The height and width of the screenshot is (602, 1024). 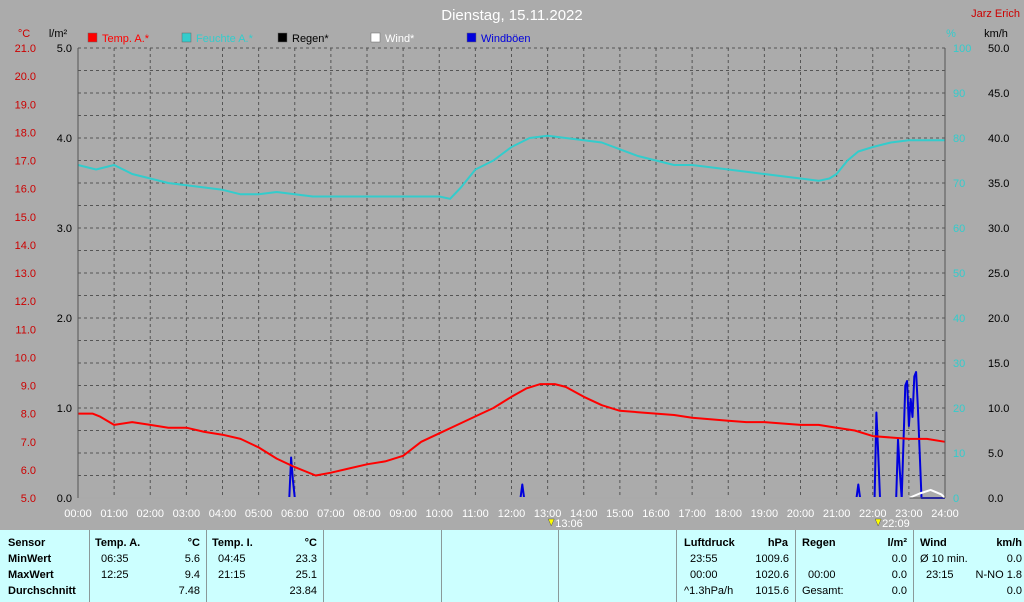 I want to click on x-tick-label: 03:00, so click(x=187, y=514).